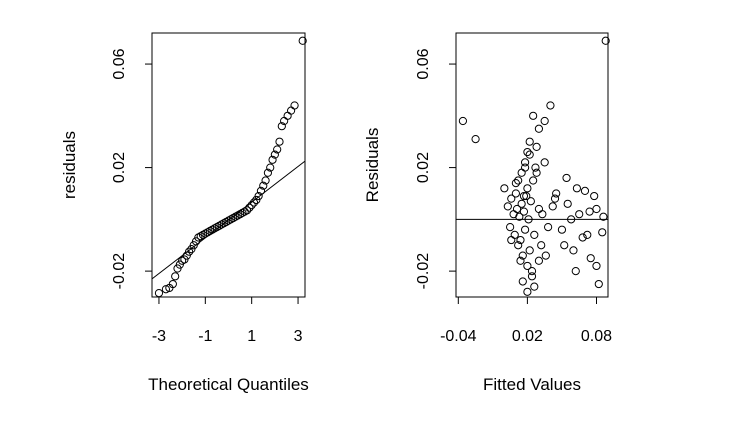  Describe the element at coordinates (527, 336) in the screenshot. I see `x-tick-label: 0.02` at that location.